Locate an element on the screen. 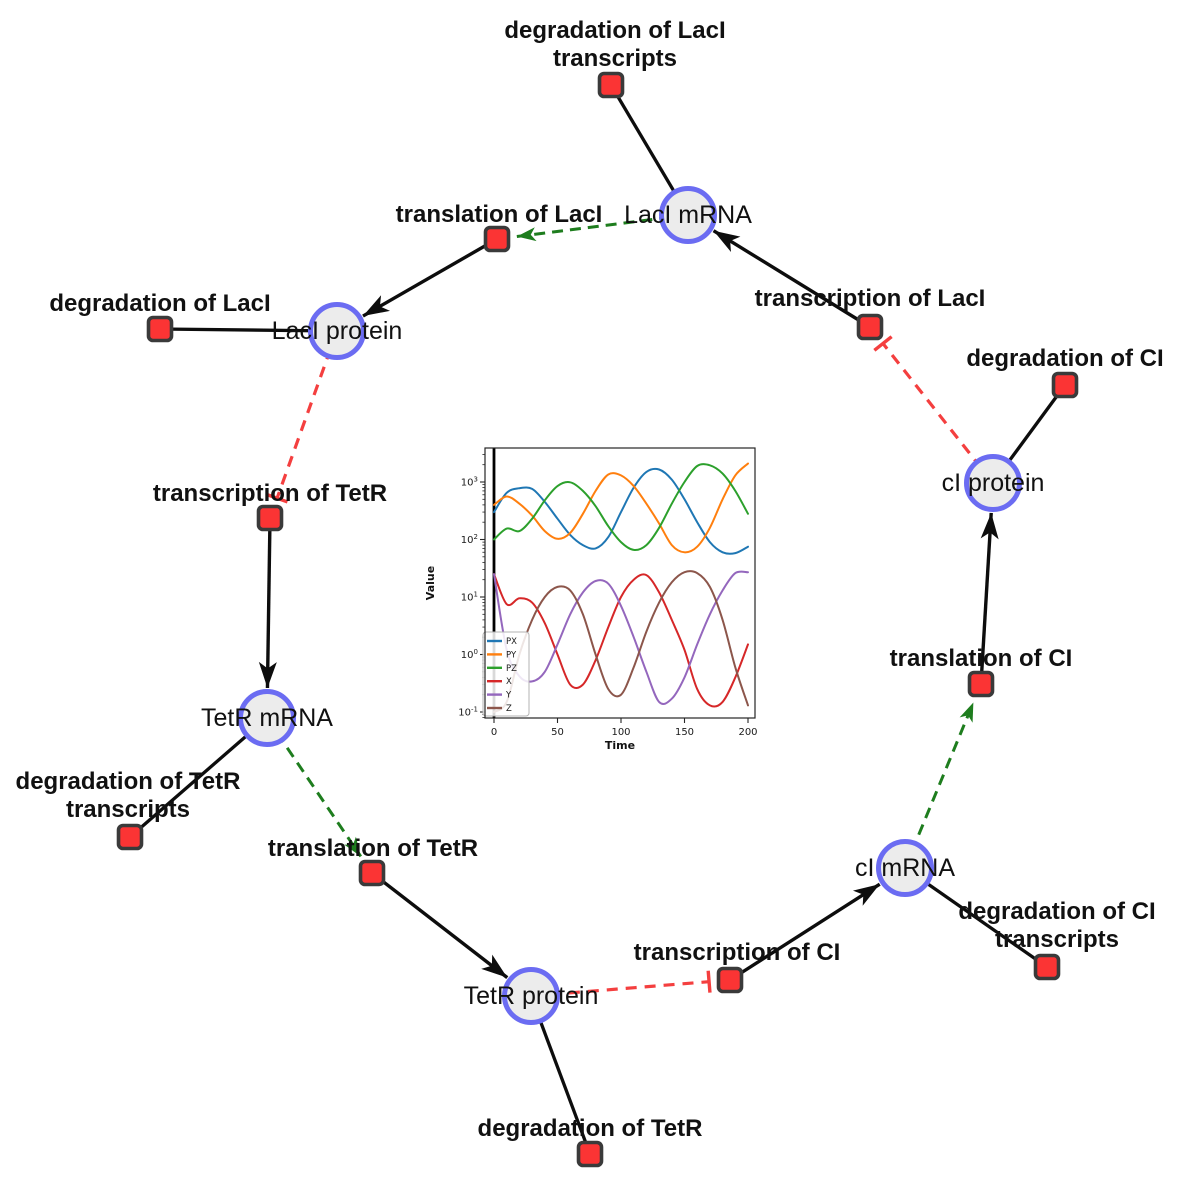  species-node-ci-protein is located at coordinates (993, 483).